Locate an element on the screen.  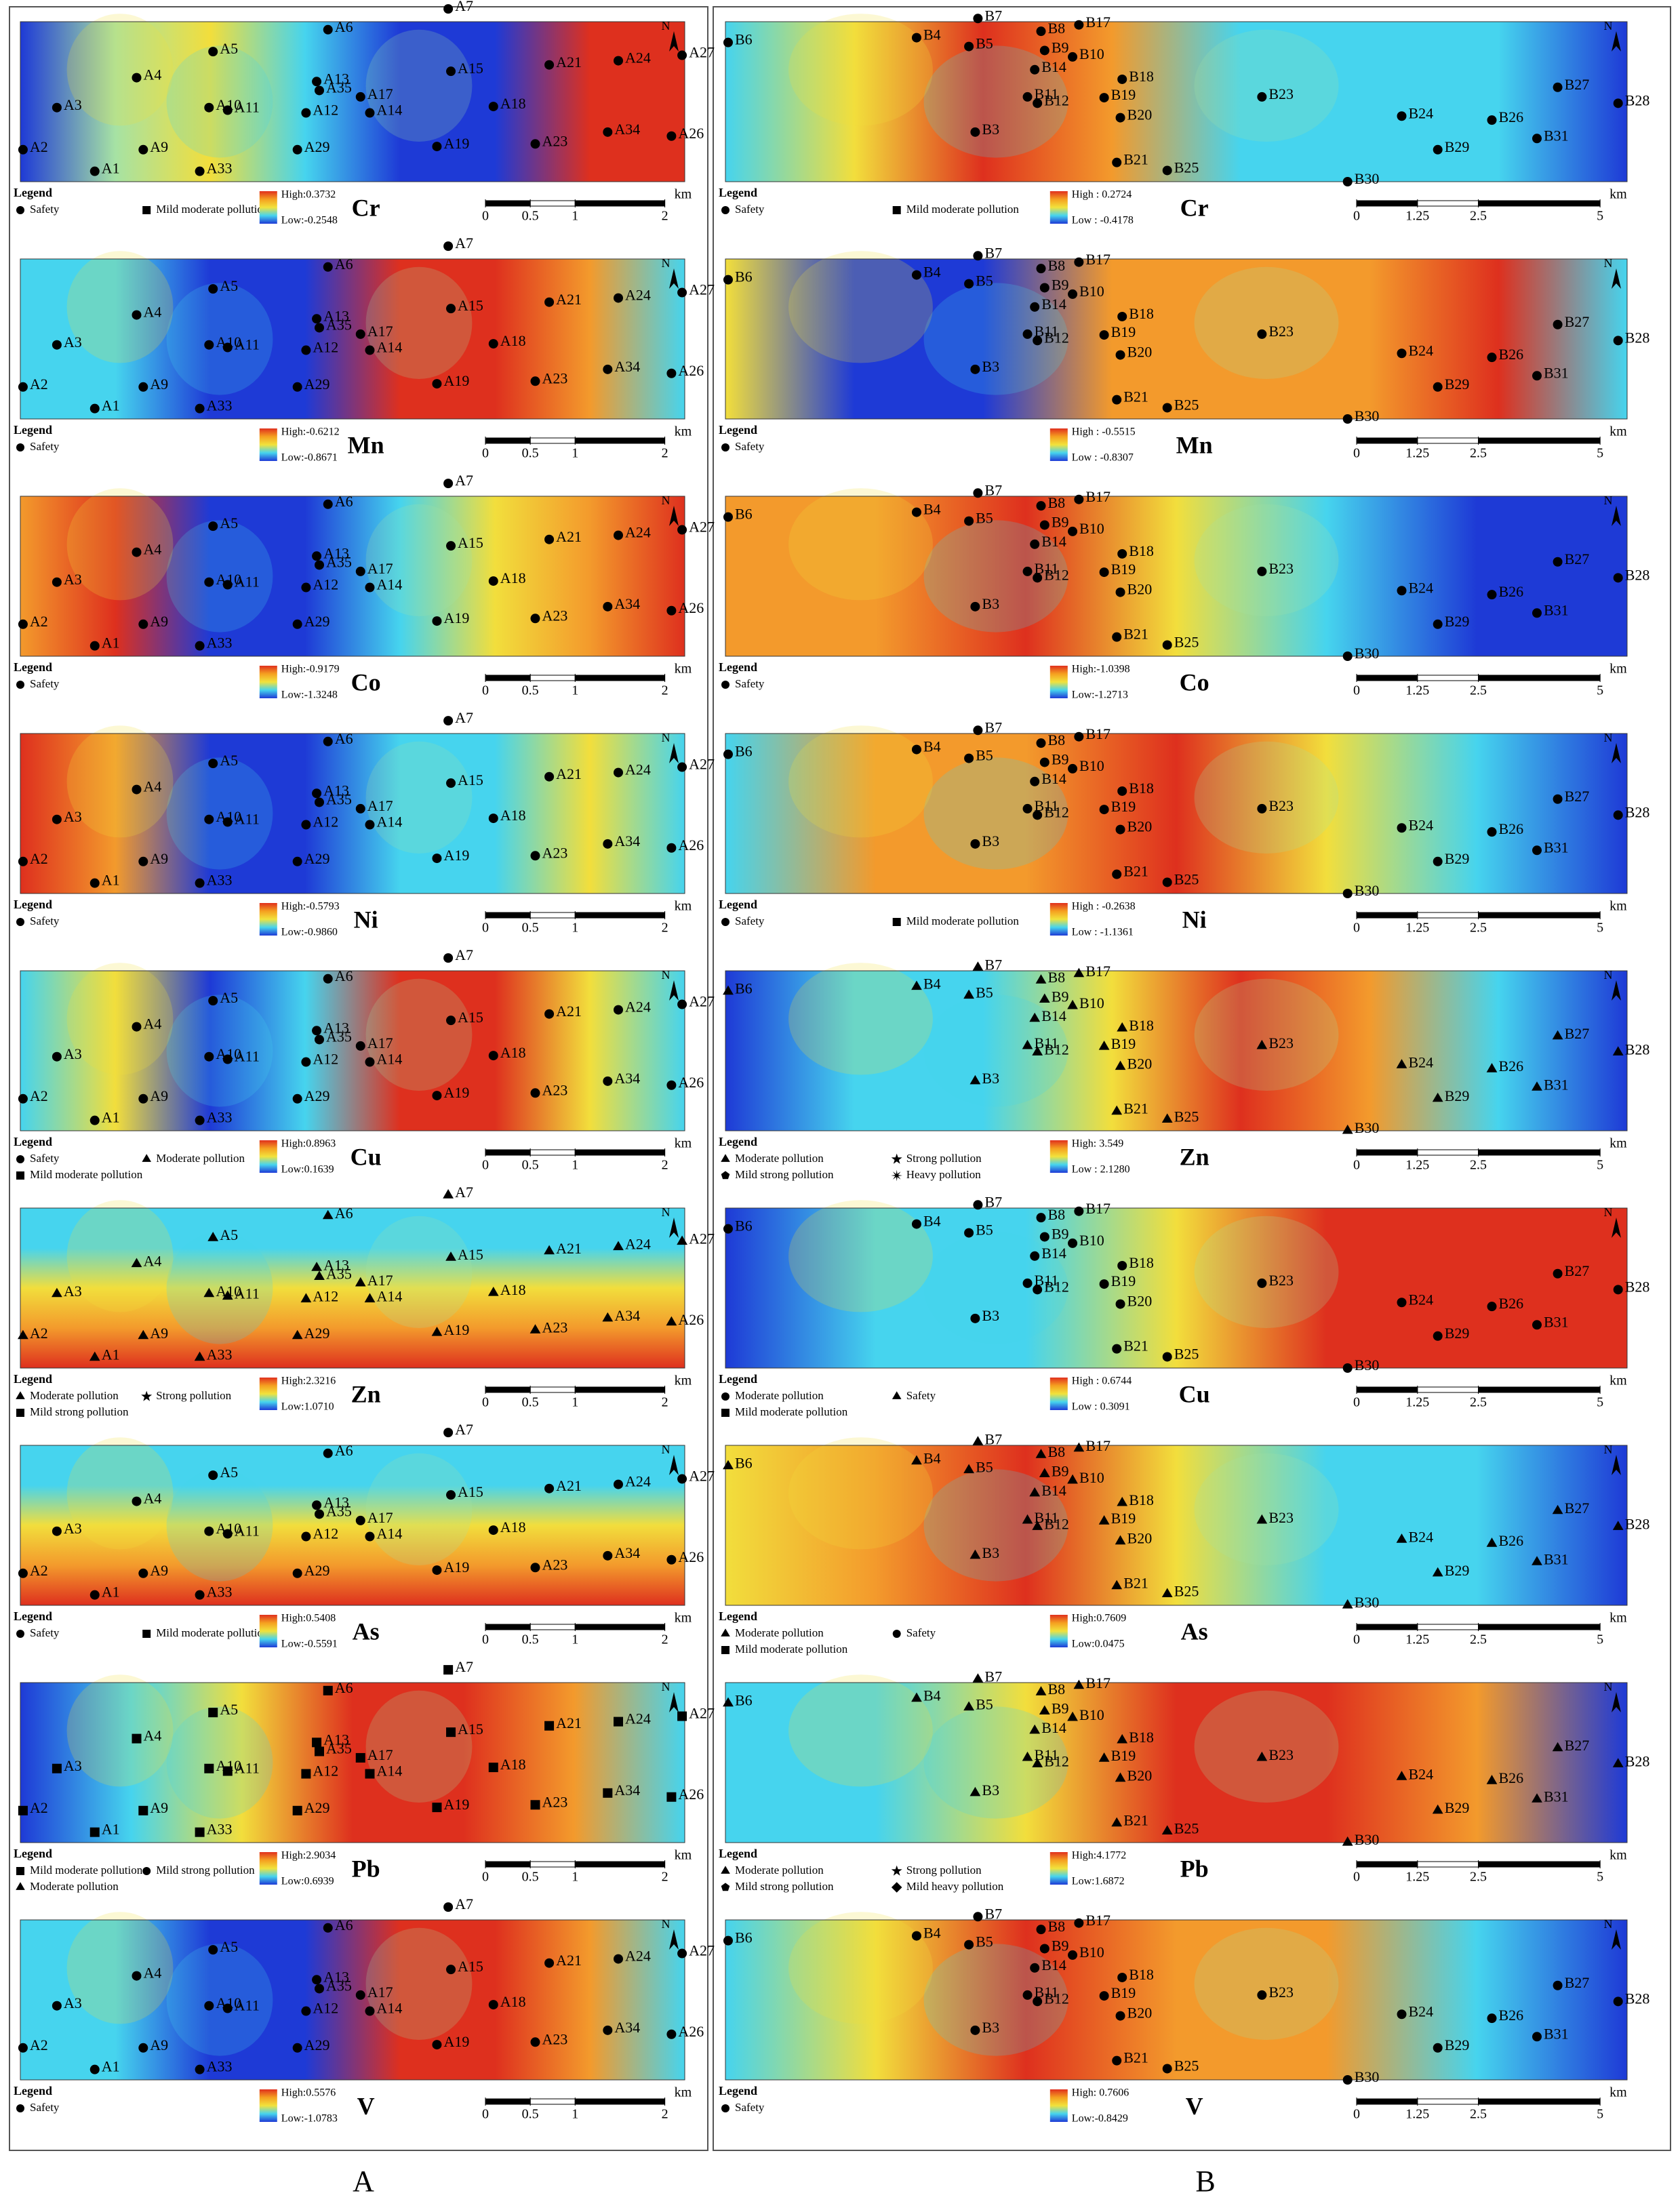
station-label: B7 is located at coordinates (993, 727).